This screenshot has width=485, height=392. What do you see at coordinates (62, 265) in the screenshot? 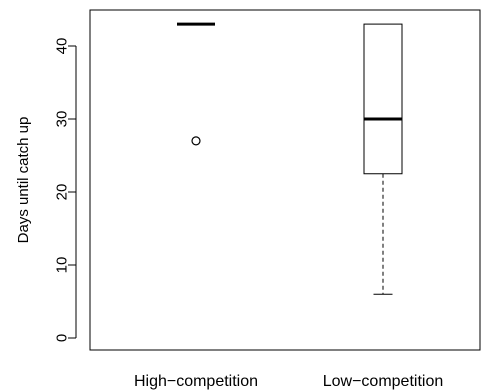
I see `y-tick-label: 10` at bounding box center [62, 265].